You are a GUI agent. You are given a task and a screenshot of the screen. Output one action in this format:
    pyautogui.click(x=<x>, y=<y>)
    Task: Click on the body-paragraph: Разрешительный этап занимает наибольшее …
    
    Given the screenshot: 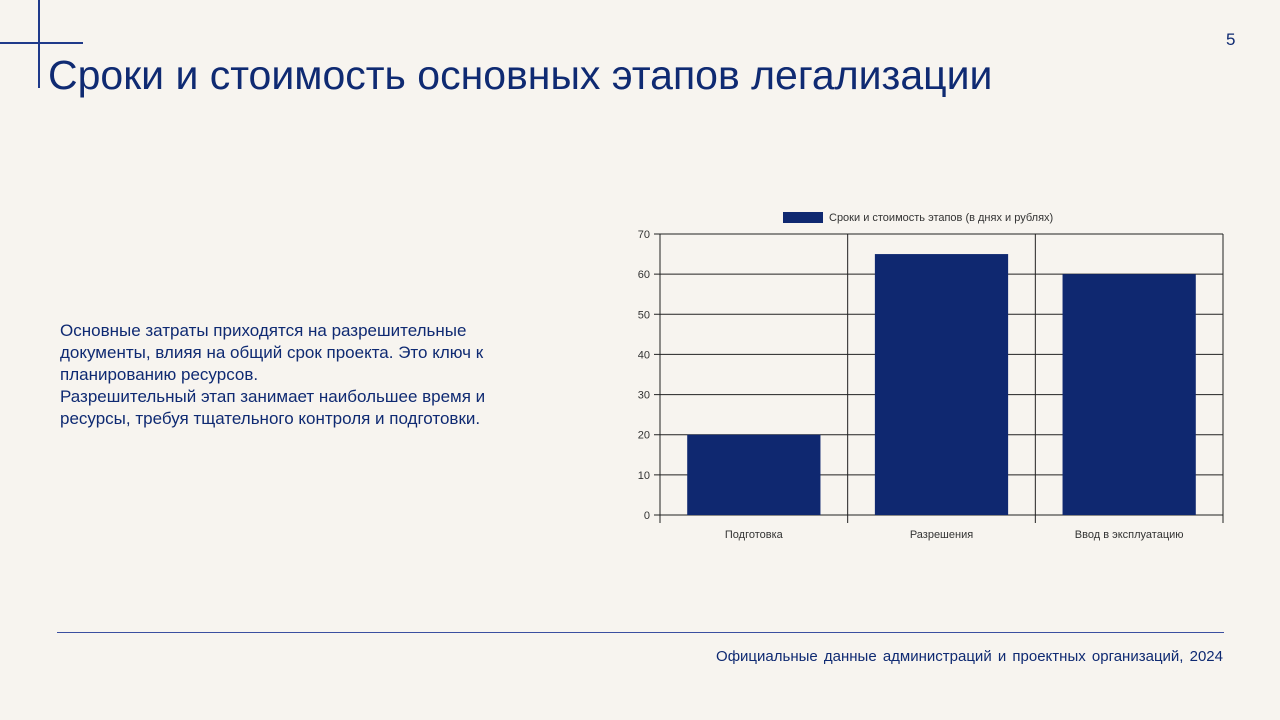 What is the action you would take?
    pyautogui.click(x=273, y=407)
    